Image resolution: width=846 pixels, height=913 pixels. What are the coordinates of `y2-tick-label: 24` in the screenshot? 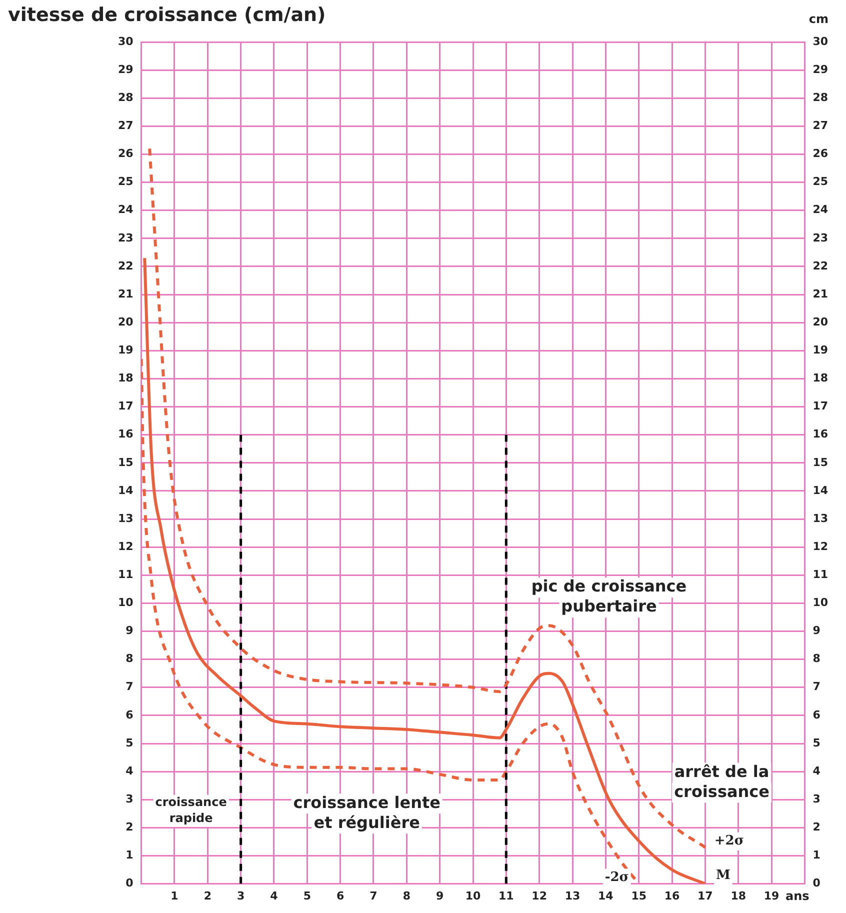 It's located at (820, 209).